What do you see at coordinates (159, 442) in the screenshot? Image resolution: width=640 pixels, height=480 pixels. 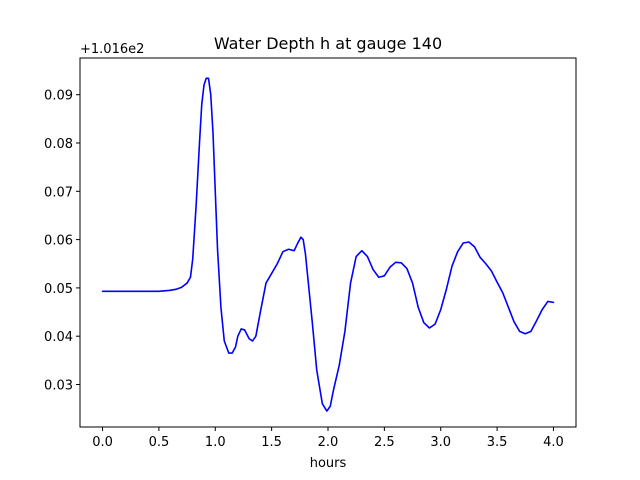 I see `x-tick-label: 0.5` at bounding box center [159, 442].